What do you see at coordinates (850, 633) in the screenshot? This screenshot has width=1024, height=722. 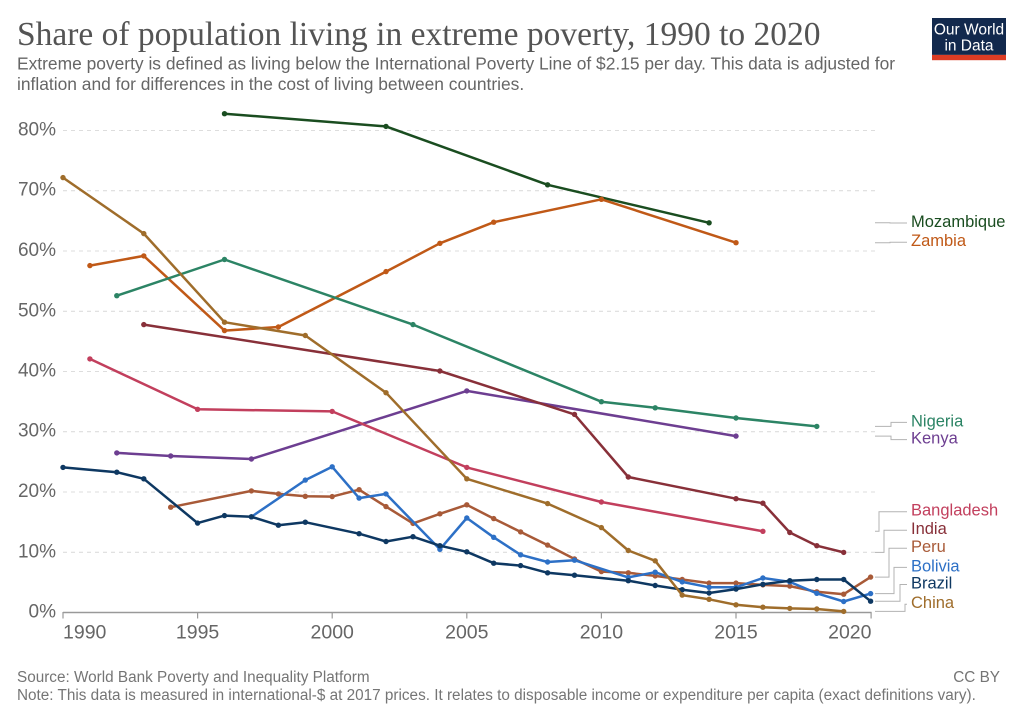 I see `svg-text: 2020` at bounding box center [850, 633].